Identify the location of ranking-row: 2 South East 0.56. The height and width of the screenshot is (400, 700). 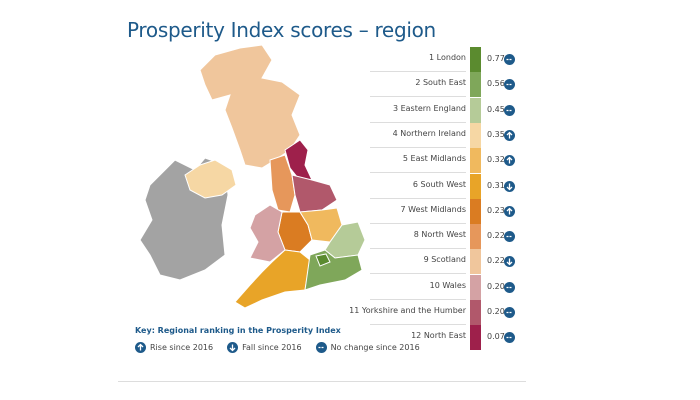
(450, 85).